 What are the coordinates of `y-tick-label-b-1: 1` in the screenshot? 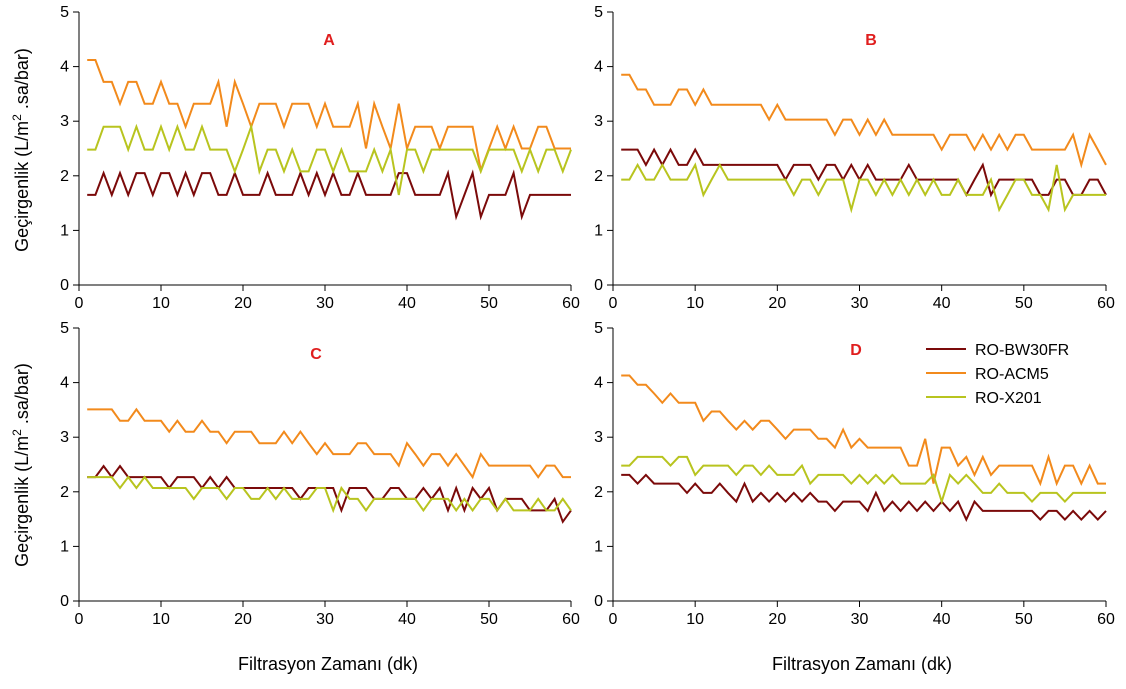 It's located at (598, 230).